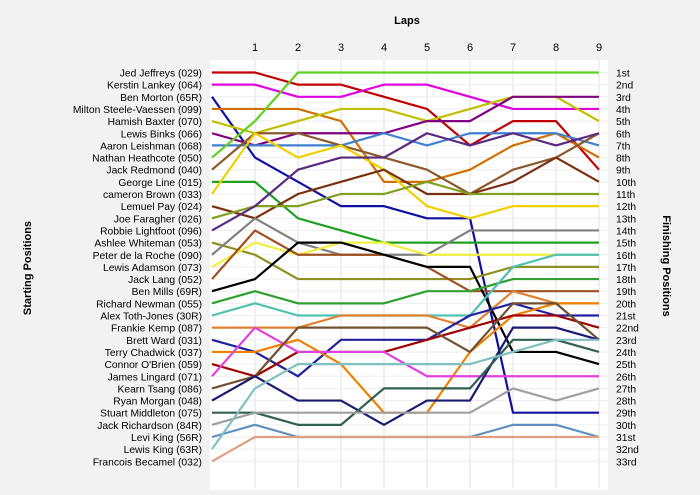 The height and width of the screenshot is (495, 700). I want to click on finishing-label: 14th, so click(626, 231).